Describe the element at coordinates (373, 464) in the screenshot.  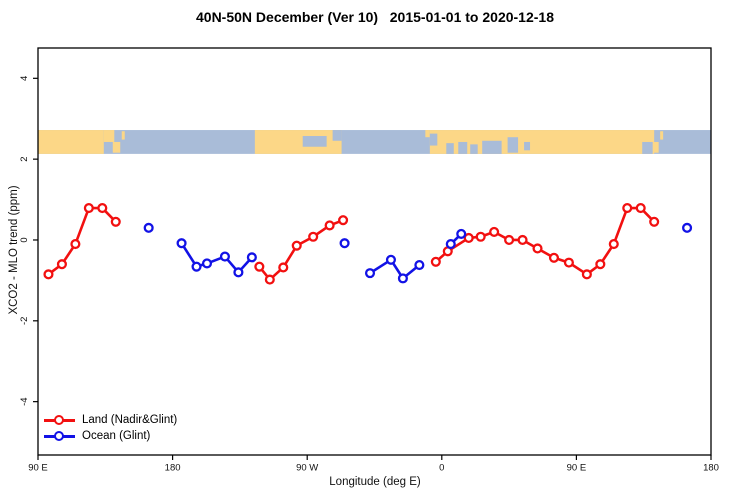
I see `x-axis-ticks: 90 E 180 90 W 0 90 E 180` at that location.